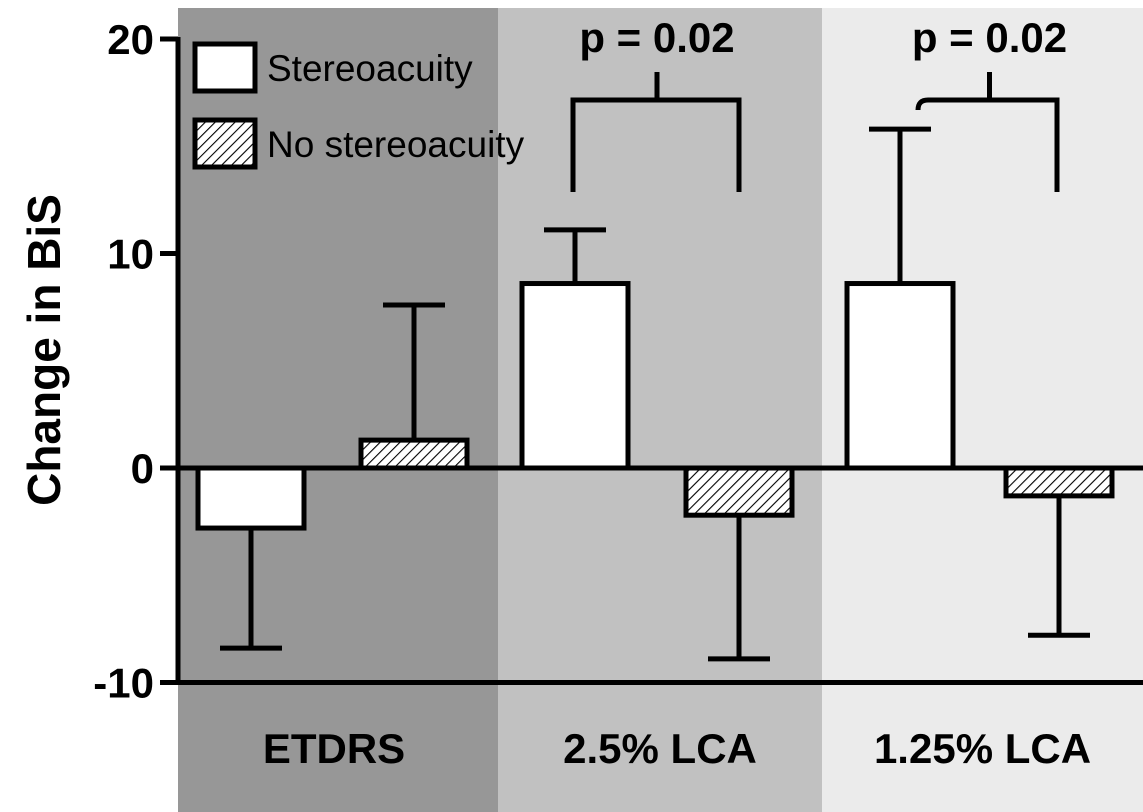 Image resolution: width=1143 pixels, height=812 pixels. I want to click on x-category-label: 2.5% LCA, so click(660, 748).